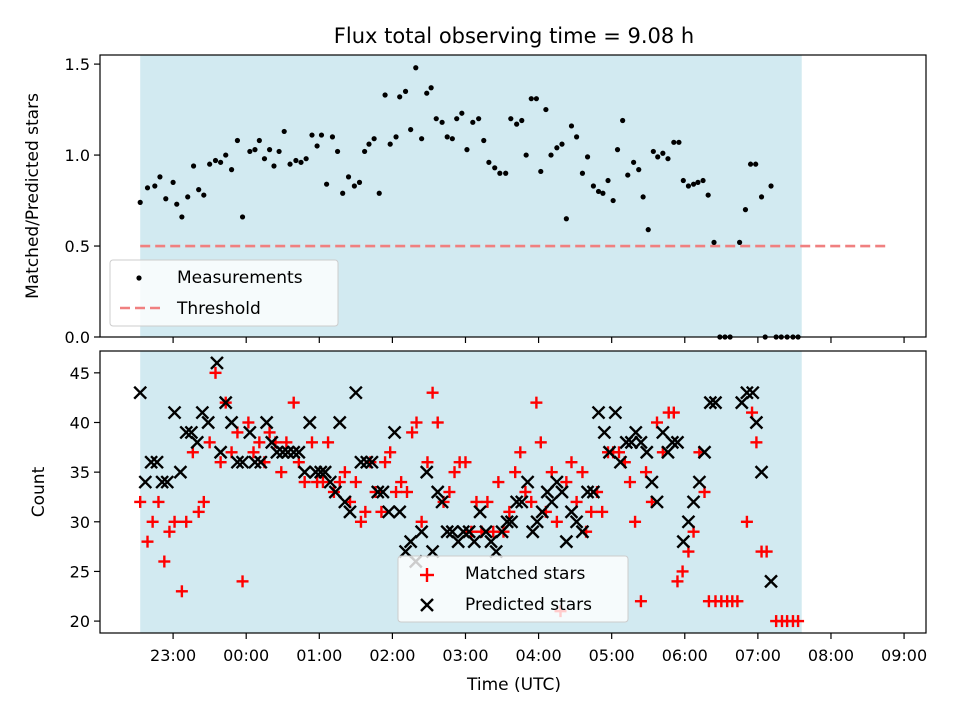  I want to click on count-legend-box, so click(513, 589).